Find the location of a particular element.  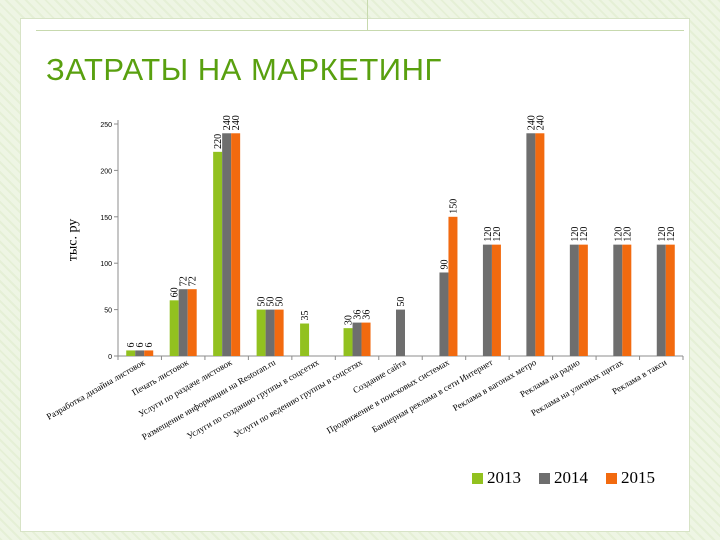

data-label-2014: 6 is located at coordinates (140, 344).